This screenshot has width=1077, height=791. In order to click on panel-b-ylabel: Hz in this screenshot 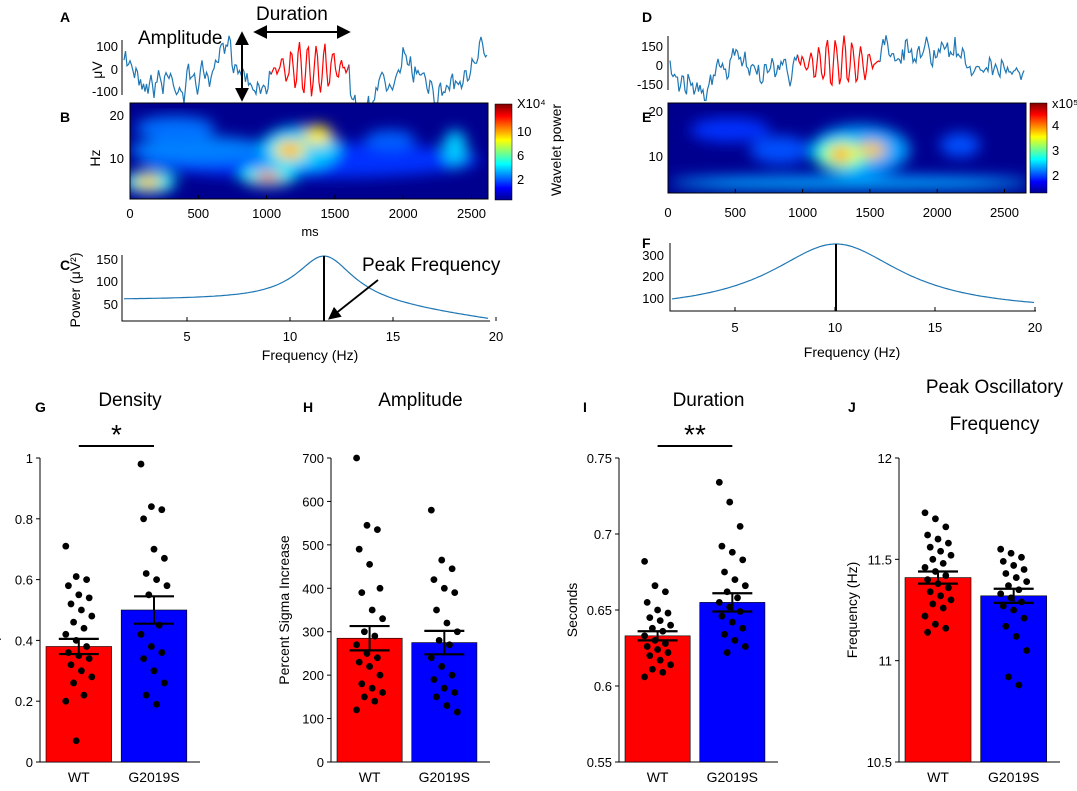, I will do `click(95, 157)`.